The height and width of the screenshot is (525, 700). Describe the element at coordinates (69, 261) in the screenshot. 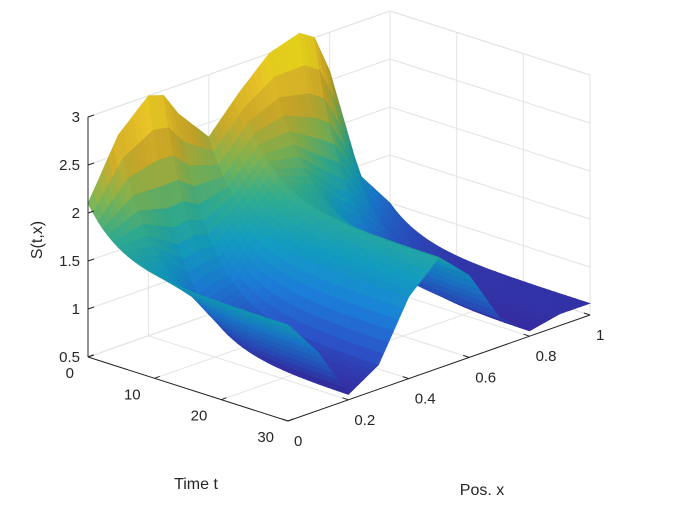

I see `z-tick-label: 1.5` at that location.